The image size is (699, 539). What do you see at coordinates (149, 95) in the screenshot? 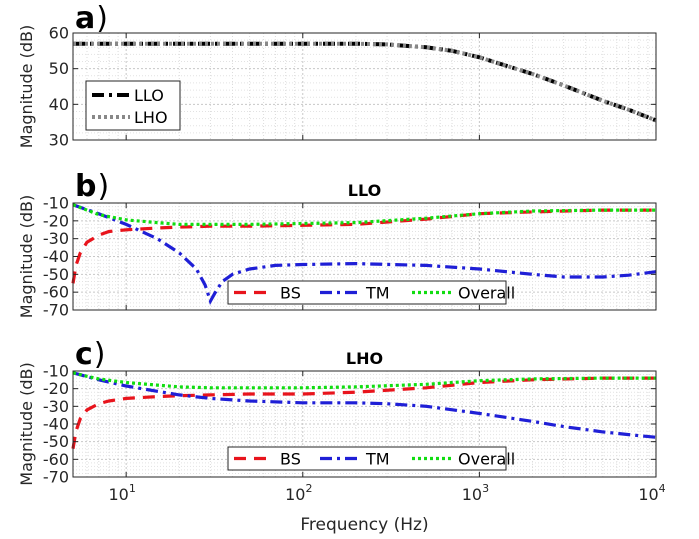
I see `legend-label-llo: LLO` at bounding box center [149, 95].